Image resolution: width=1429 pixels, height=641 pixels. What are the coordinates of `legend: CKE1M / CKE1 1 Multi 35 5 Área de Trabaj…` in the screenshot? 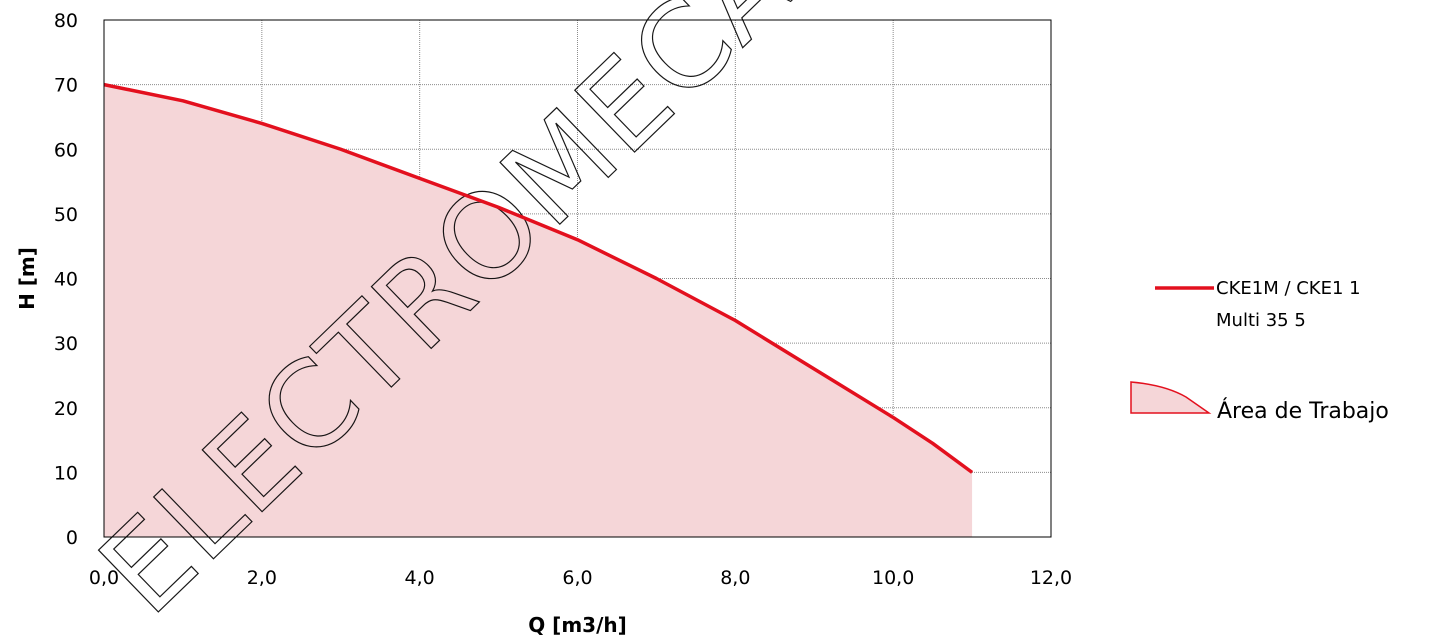 It's located at (1259, 351).